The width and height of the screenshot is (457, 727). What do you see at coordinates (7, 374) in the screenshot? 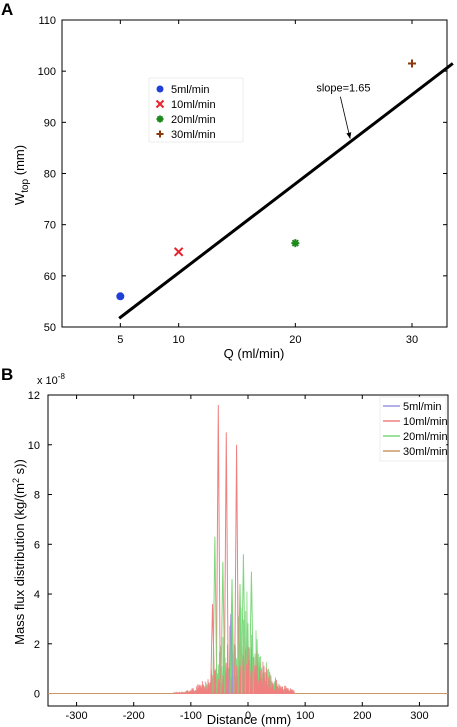
I see `panel-b-label: B` at bounding box center [7, 374].